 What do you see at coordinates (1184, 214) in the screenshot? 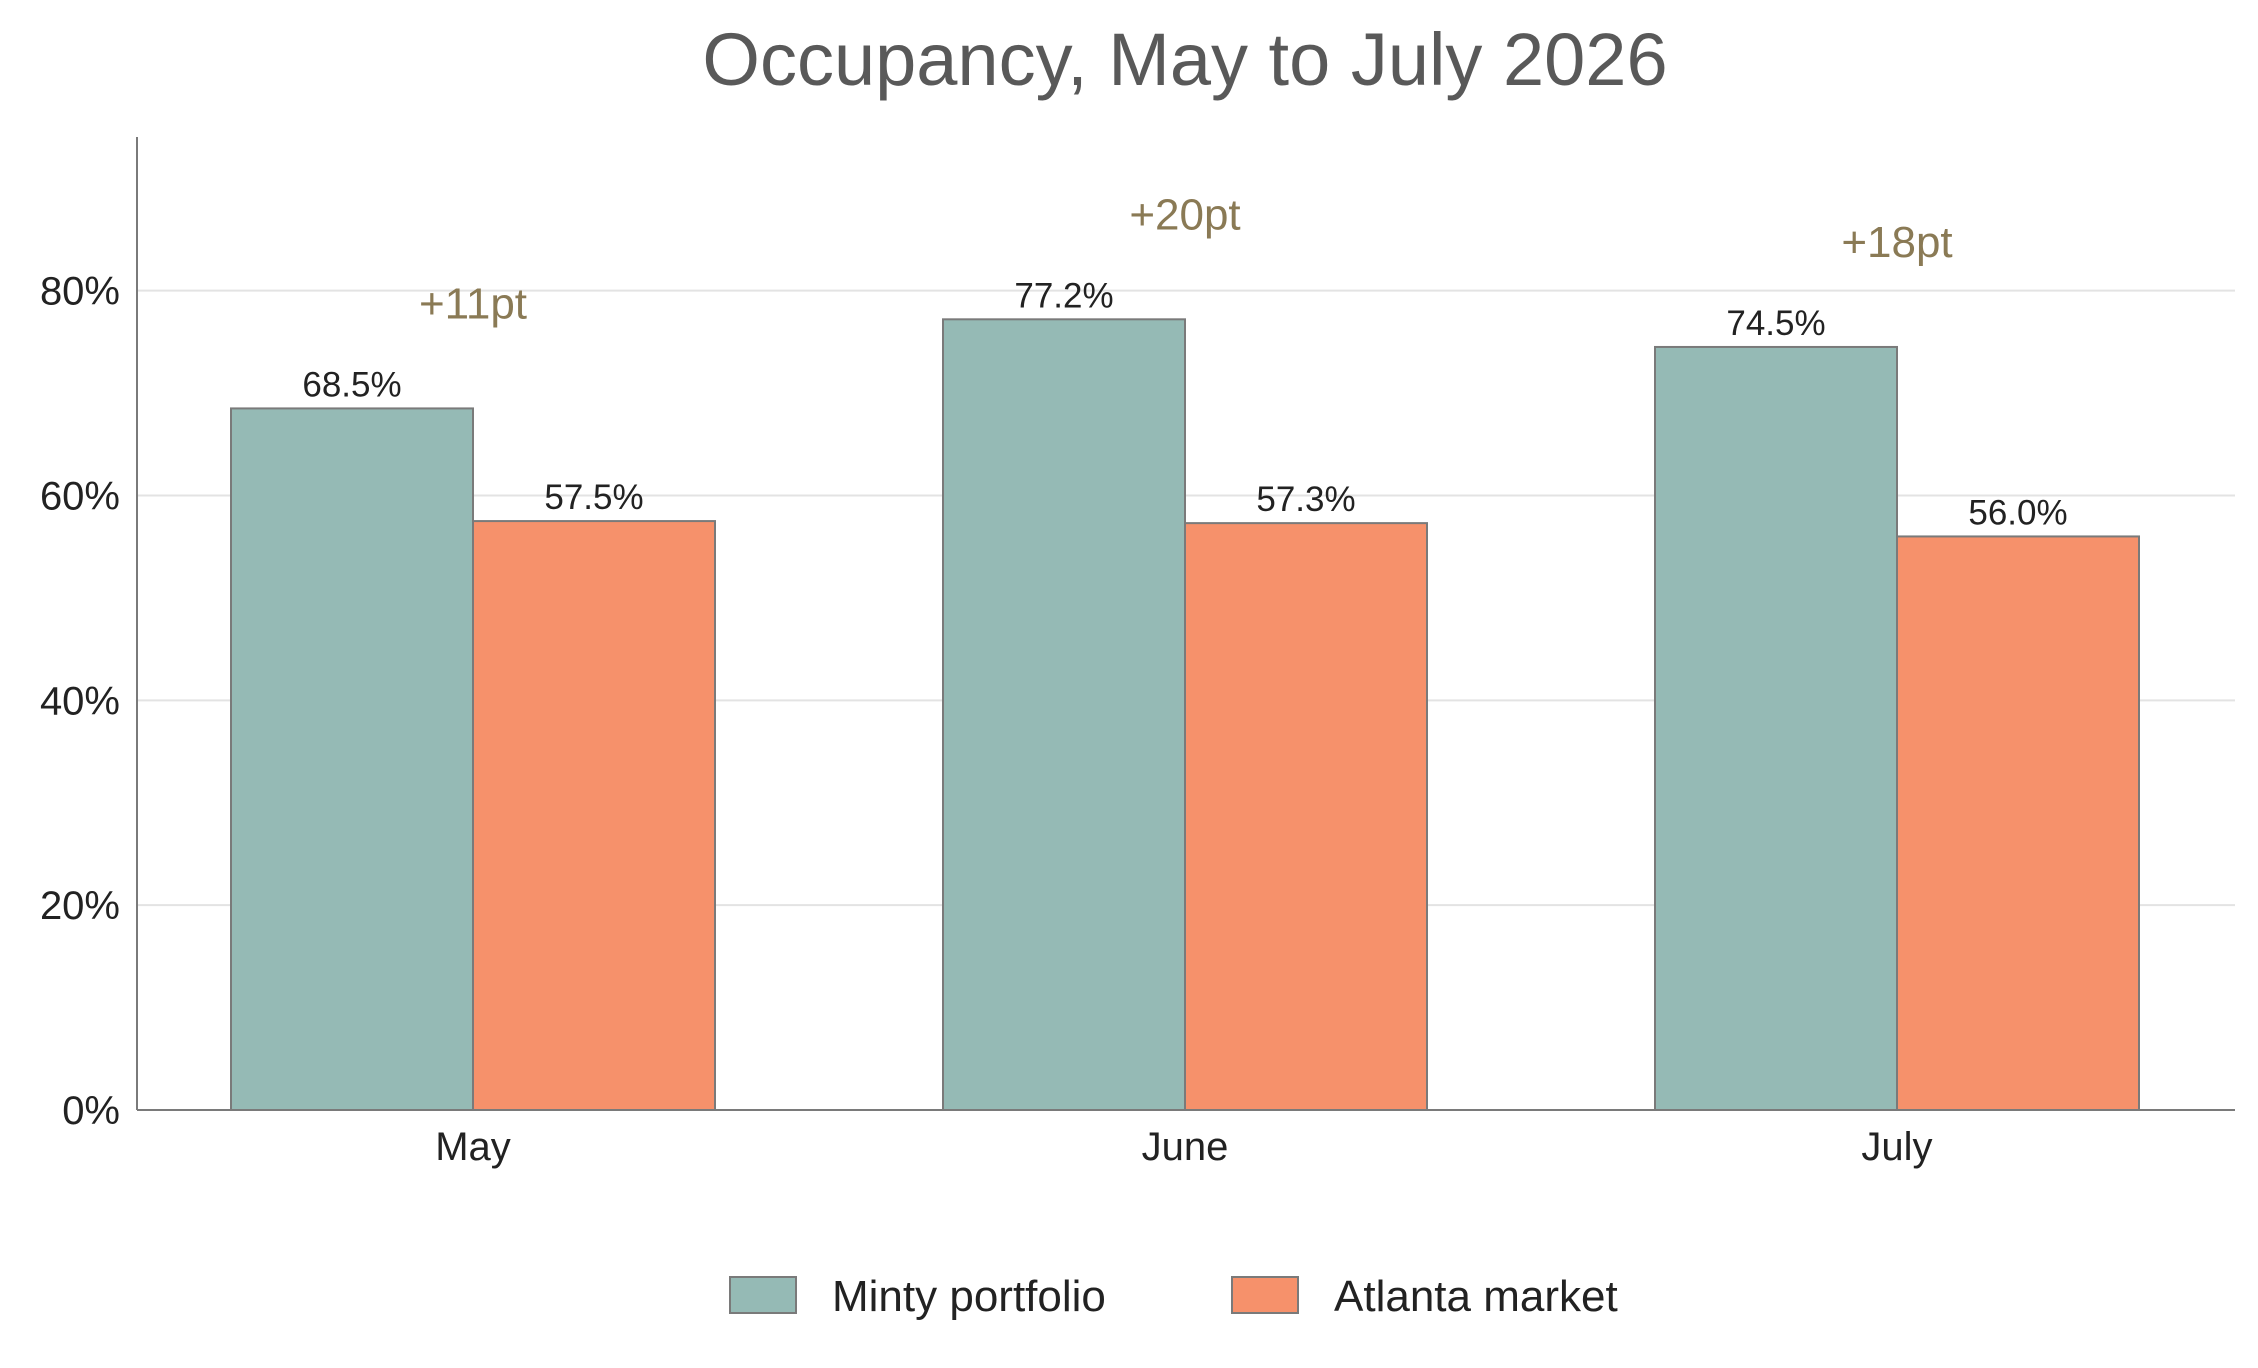
I see `difference-annotation: +20pt` at bounding box center [1184, 214].